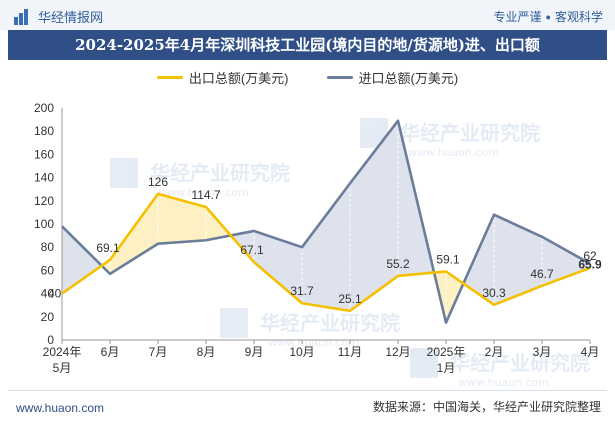  What do you see at coordinates (62, 352) in the screenshot?
I see `x-tick-label: 2024年` at bounding box center [62, 352].